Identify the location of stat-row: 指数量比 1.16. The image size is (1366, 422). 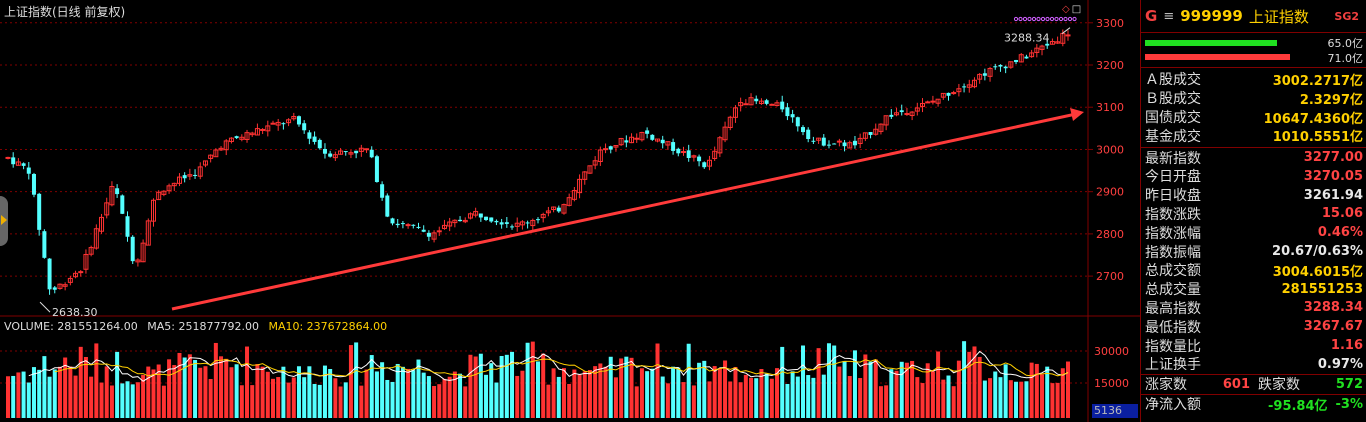
(1253, 345).